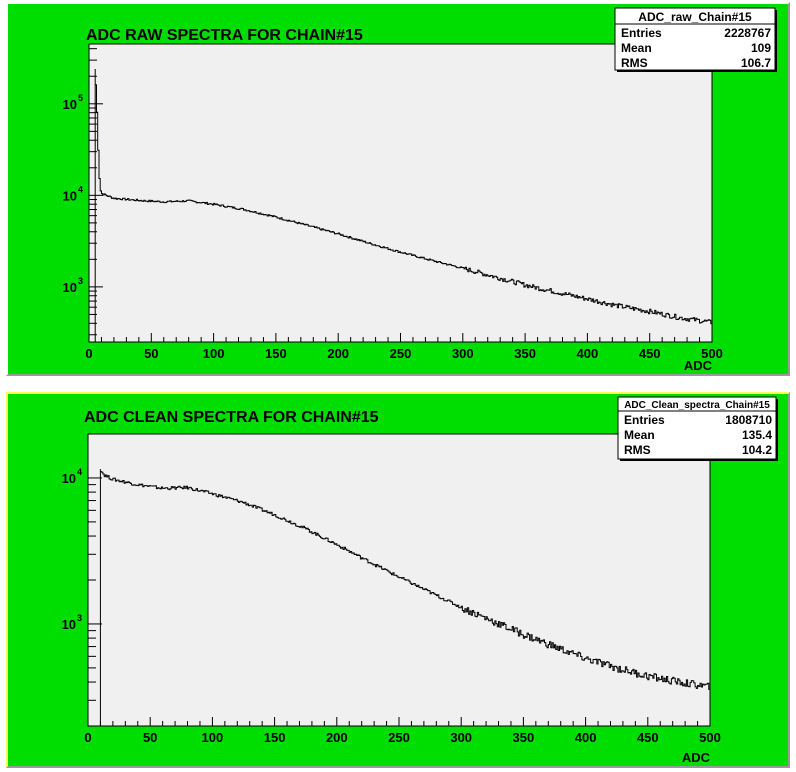  I want to click on stats-name: ADC_raw_Chain#15, so click(695, 17).